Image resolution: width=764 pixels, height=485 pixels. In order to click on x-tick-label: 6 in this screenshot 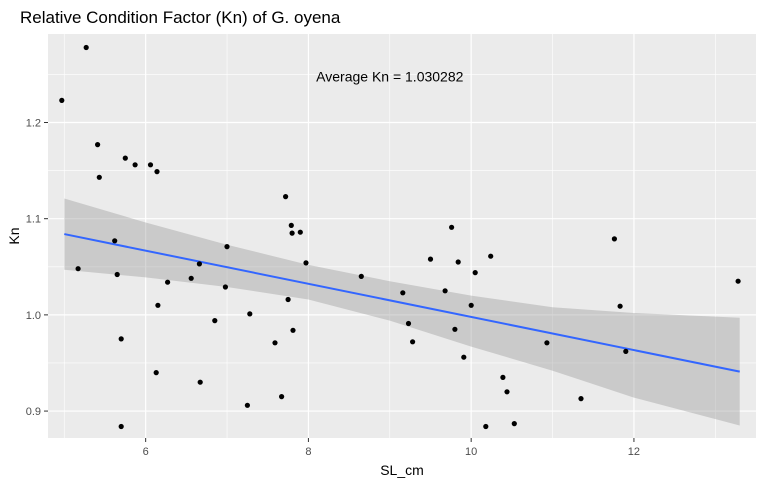, I will do `click(146, 452)`.